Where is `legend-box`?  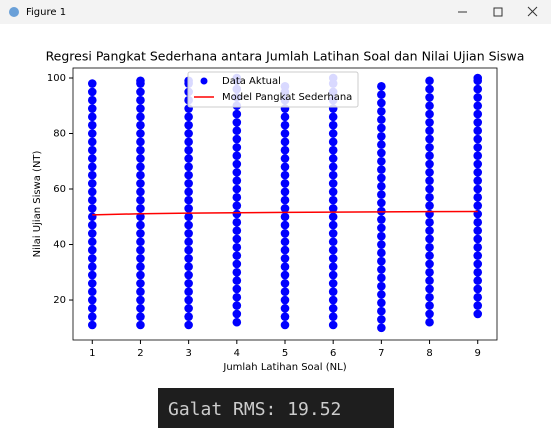 legend-box is located at coordinates (273, 89).